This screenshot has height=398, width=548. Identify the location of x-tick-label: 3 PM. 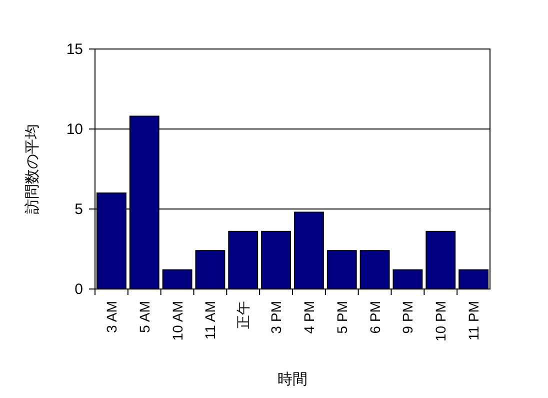
(276, 317).